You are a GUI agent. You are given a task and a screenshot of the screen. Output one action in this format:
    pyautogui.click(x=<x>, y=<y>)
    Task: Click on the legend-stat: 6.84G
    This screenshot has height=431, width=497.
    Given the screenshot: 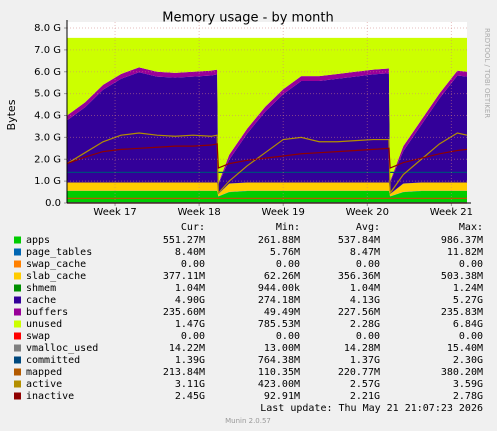 What is the action you would take?
    pyautogui.click(x=468, y=324)
    